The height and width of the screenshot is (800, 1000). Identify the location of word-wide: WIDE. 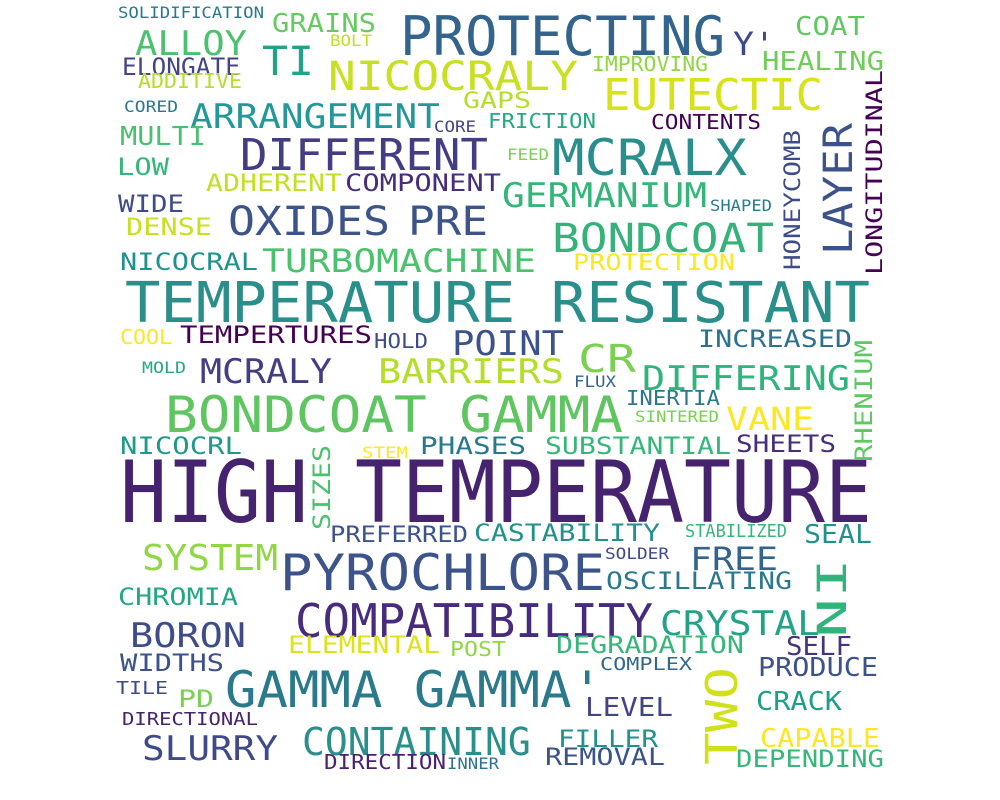
(151, 204).